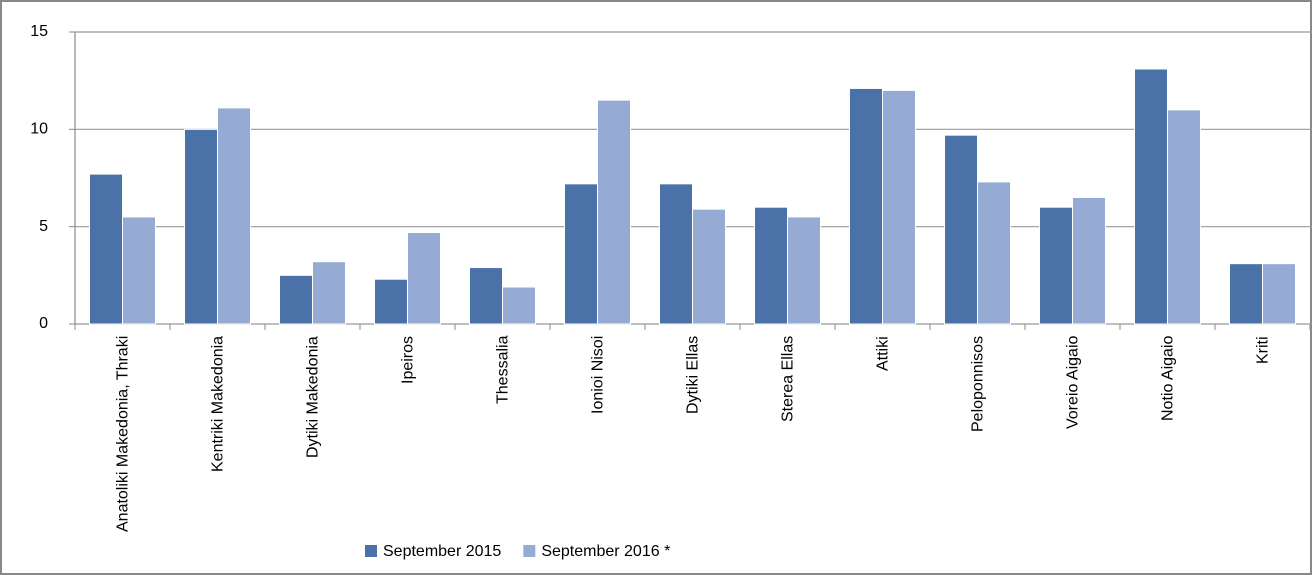 This screenshot has width=1312, height=575. Describe the element at coordinates (39, 129) in the screenshot. I see `y-tick-label: 10` at that location.